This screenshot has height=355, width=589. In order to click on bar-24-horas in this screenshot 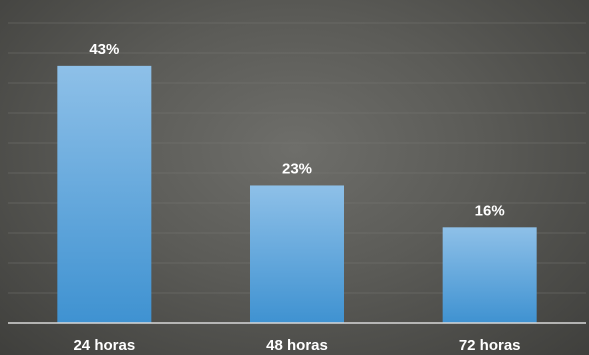, I will do `click(104, 194)`.